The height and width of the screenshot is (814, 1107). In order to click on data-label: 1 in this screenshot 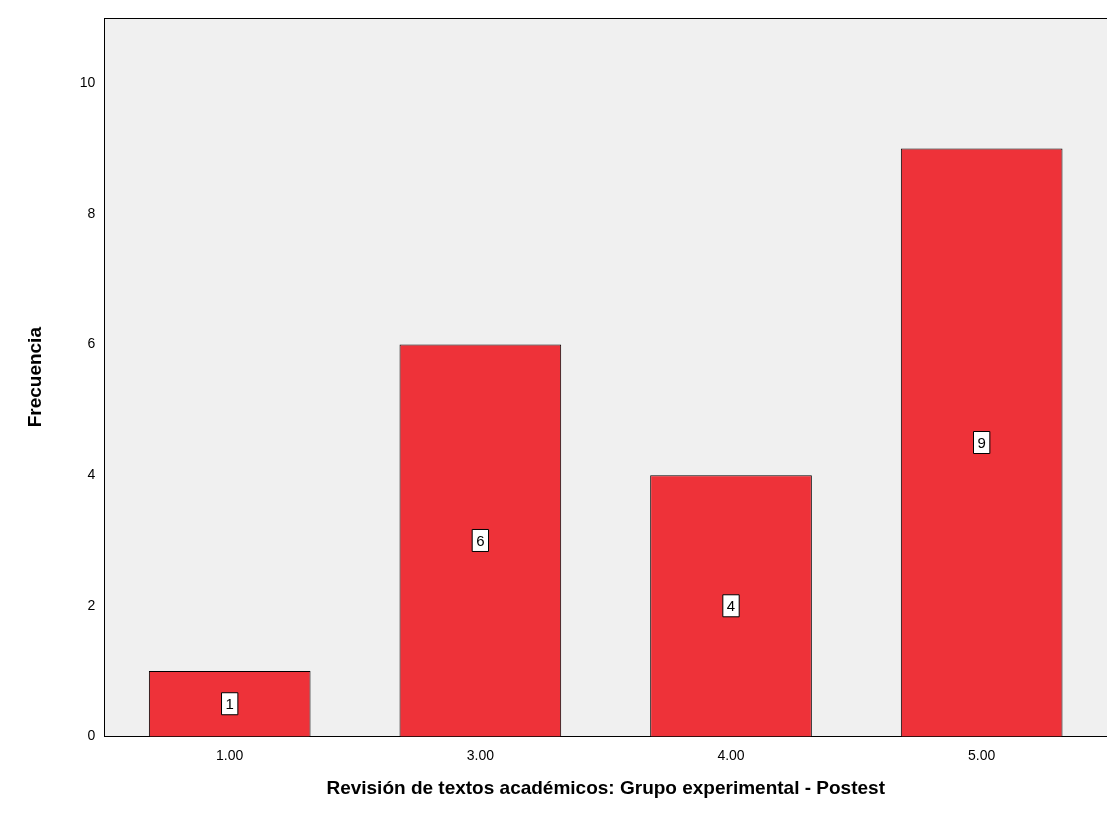, I will do `click(229, 703)`.